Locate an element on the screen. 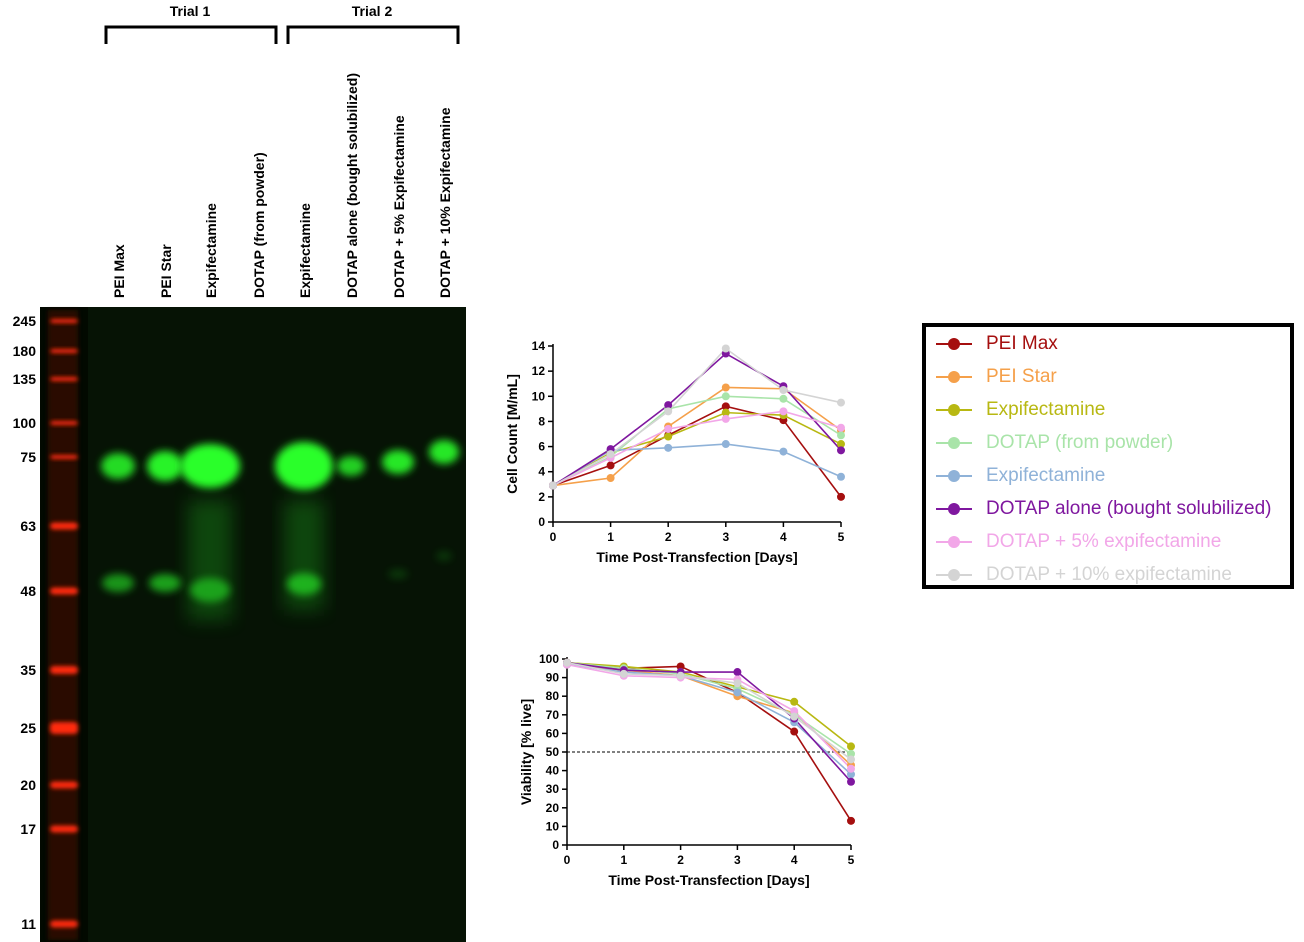  y-tick-label: 6 is located at coordinates (541, 447).